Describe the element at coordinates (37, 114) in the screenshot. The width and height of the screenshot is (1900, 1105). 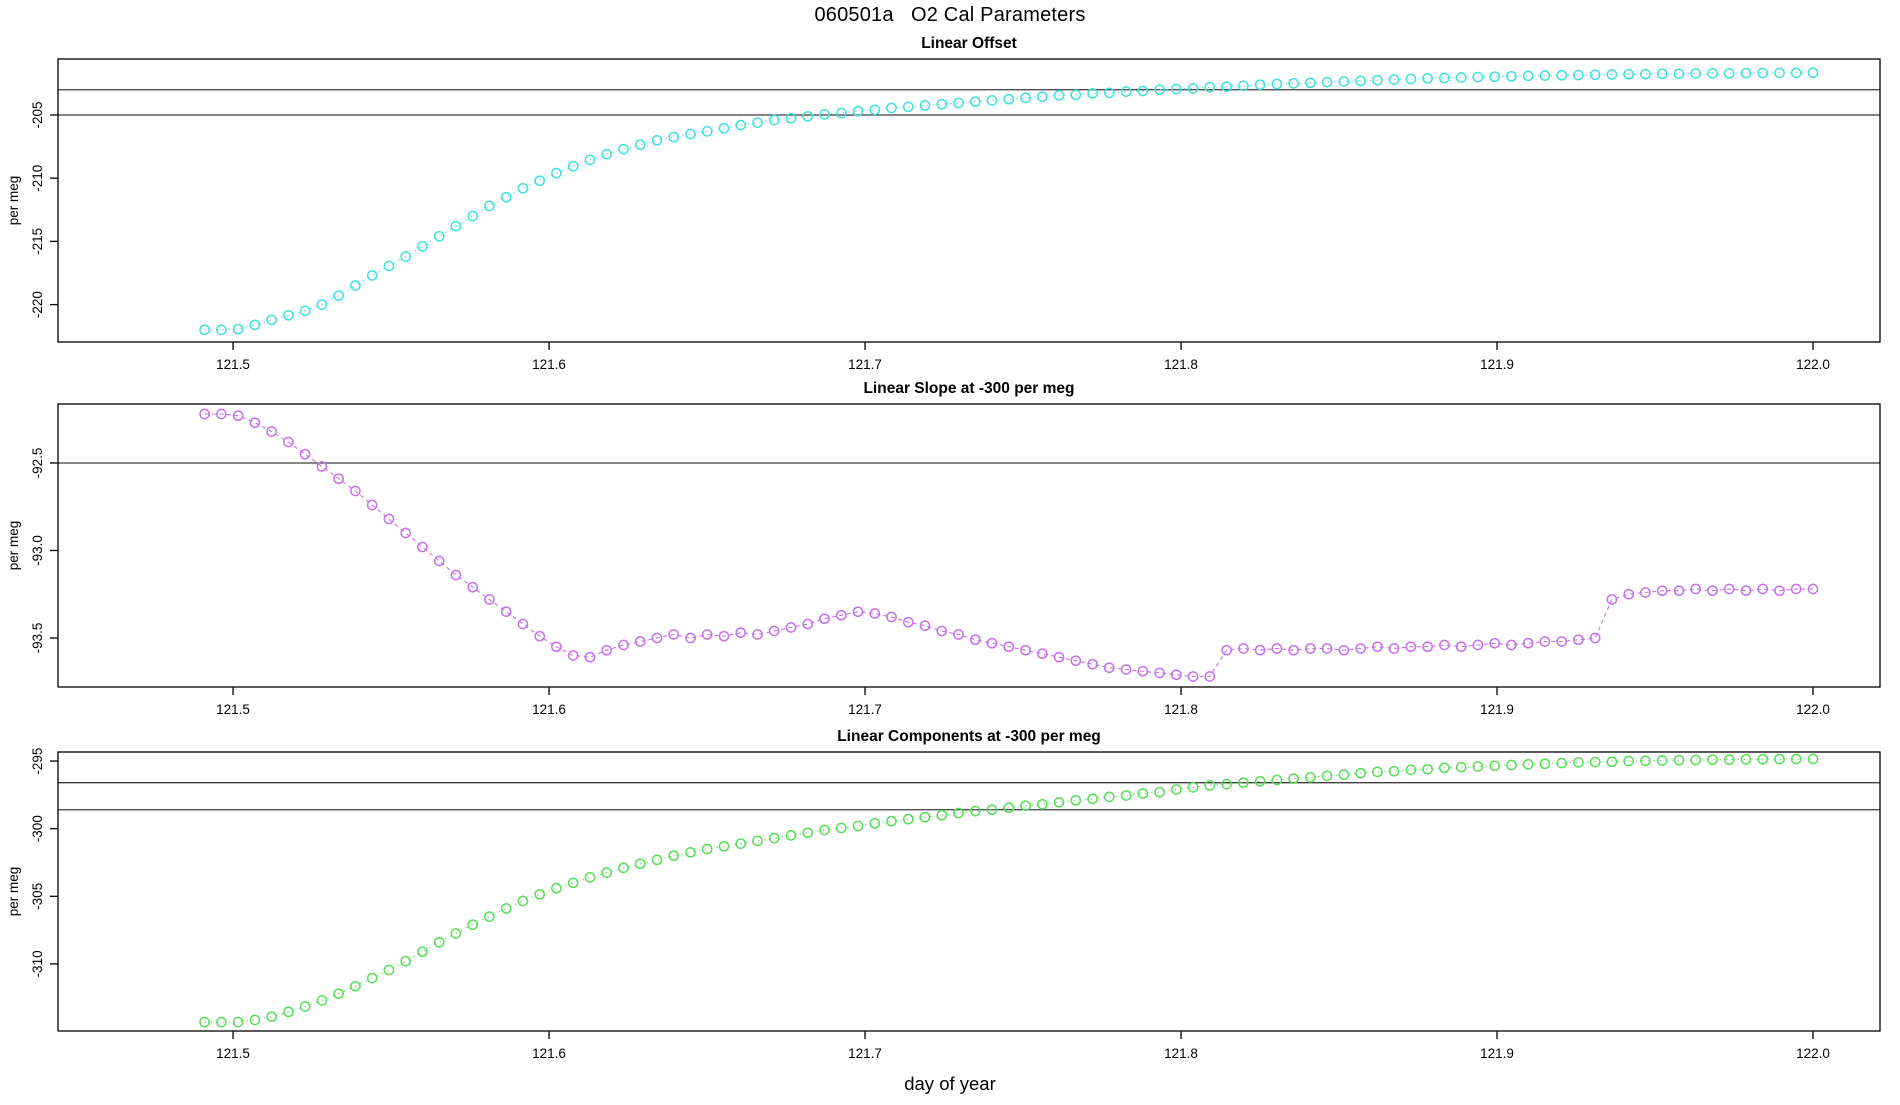
I see `y-tick-label: -205` at that location.